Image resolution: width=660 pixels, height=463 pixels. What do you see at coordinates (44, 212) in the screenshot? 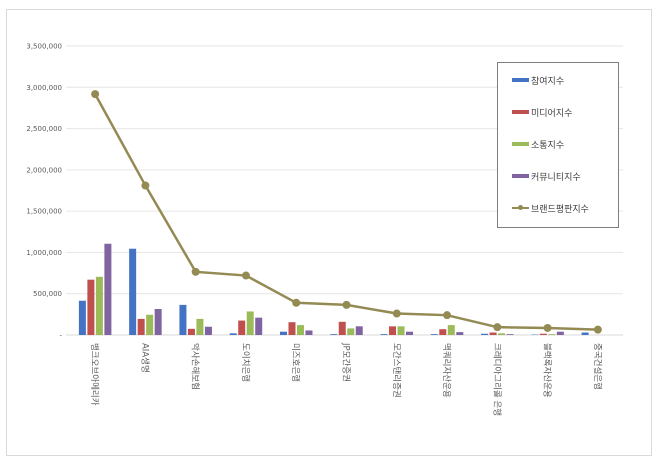
I see `y-tick-label: 1,500,000` at bounding box center [44, 212].